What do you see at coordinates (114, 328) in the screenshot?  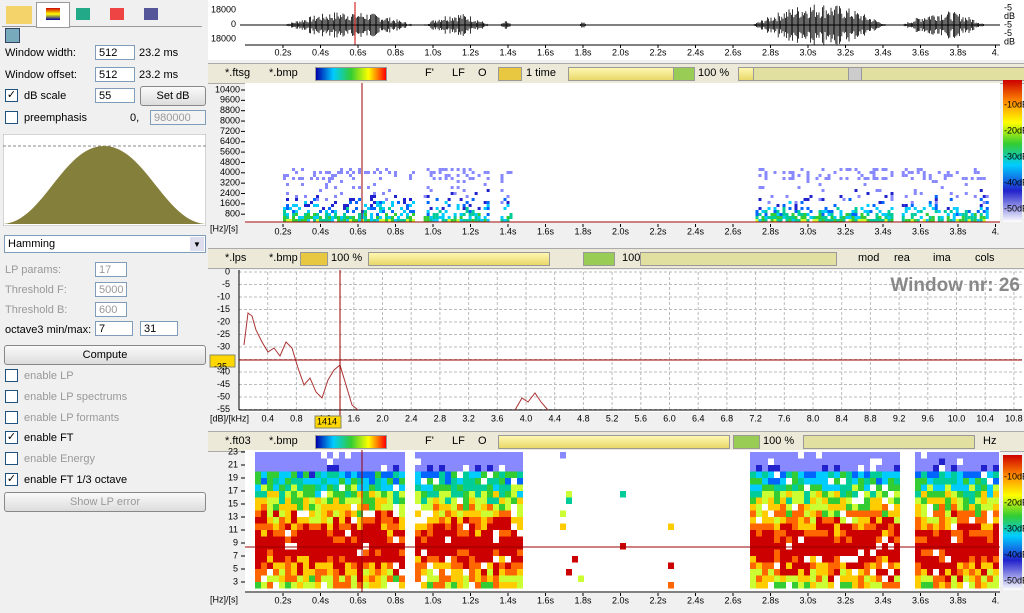 I see `input: 7` at bounding box center [114, 328].